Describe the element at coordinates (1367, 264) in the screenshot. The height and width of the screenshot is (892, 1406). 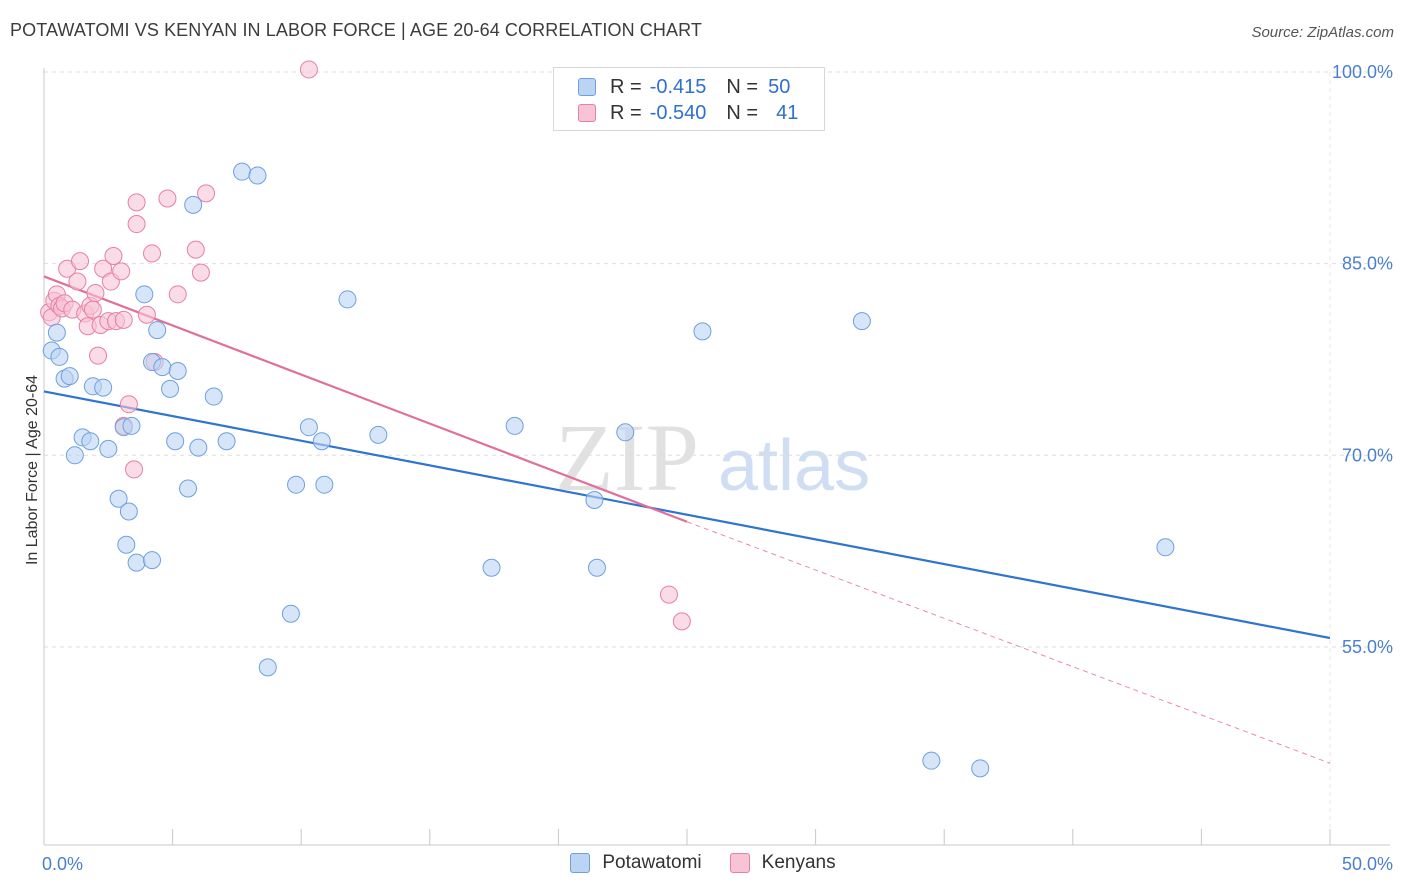
I see `y-tick-label: 85.0%` at that location.